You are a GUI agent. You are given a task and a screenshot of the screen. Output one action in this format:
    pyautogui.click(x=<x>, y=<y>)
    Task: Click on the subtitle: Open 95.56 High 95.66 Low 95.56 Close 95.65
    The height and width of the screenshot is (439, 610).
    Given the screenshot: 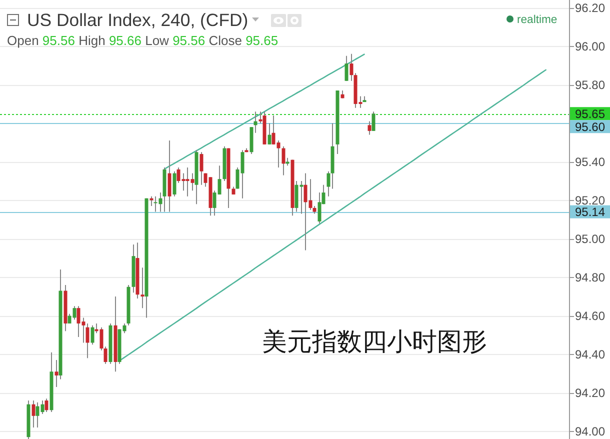 What is the action you would take?
    pyautogui.click(x=142, y=40)
    